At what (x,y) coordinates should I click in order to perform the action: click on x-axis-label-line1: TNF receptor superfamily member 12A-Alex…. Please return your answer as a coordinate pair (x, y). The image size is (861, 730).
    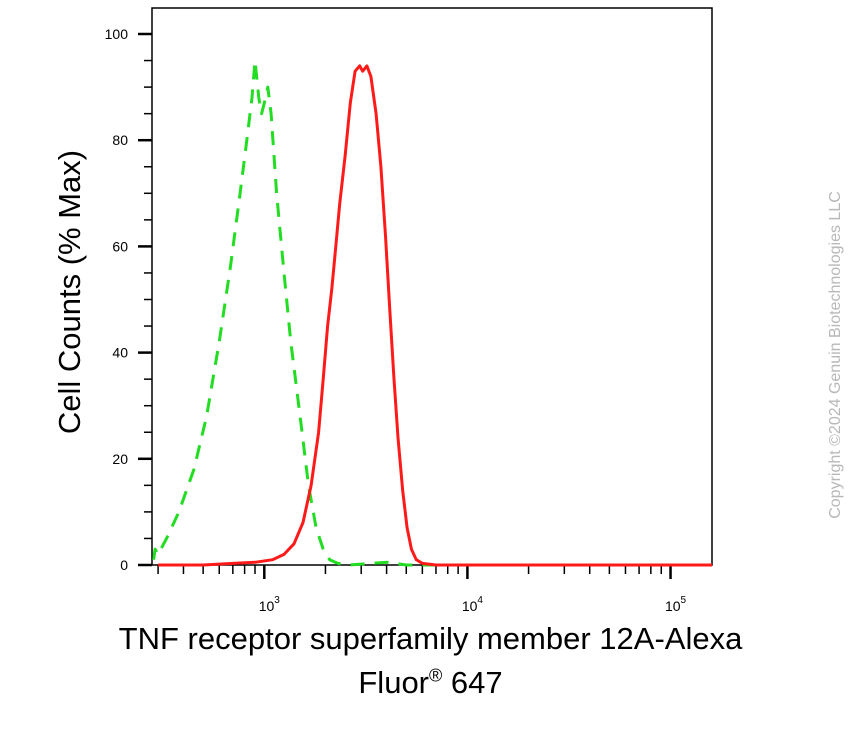
    Looking at the image, I should click on (430, 638).